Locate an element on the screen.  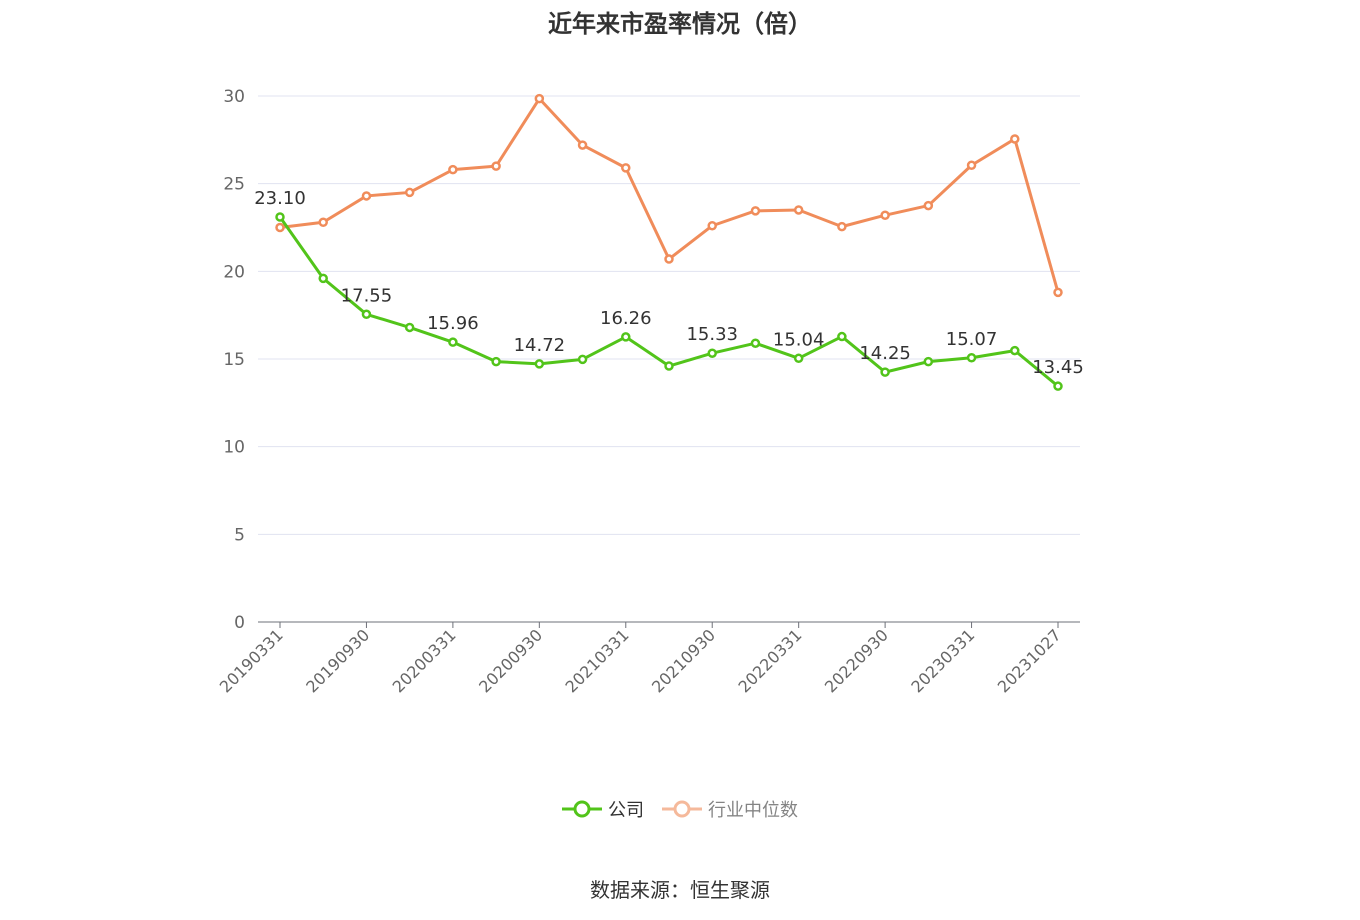
y-tick-label: 10 is located at coordinates (234, 448).